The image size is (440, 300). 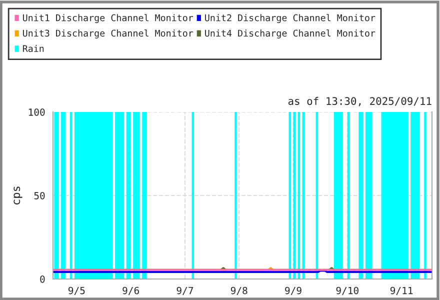 I want to click on y-tick-label: 100, so click(x=36, y=112).